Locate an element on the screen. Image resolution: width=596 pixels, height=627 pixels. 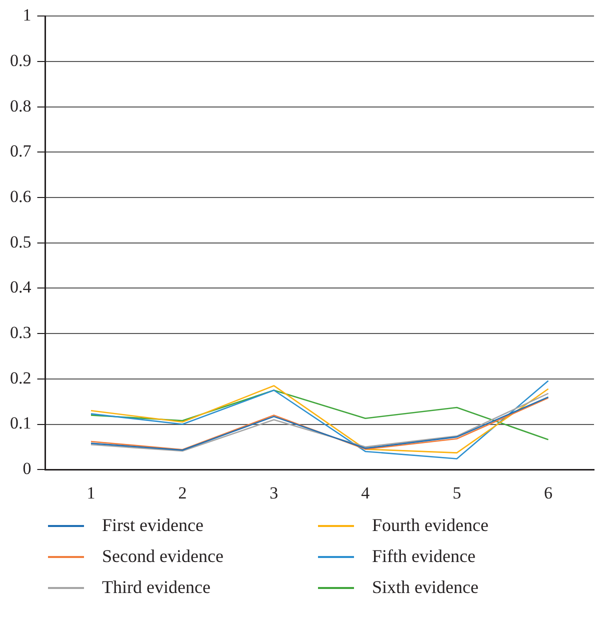
legend-label: Third evidence is located at coordinates (156, 587).